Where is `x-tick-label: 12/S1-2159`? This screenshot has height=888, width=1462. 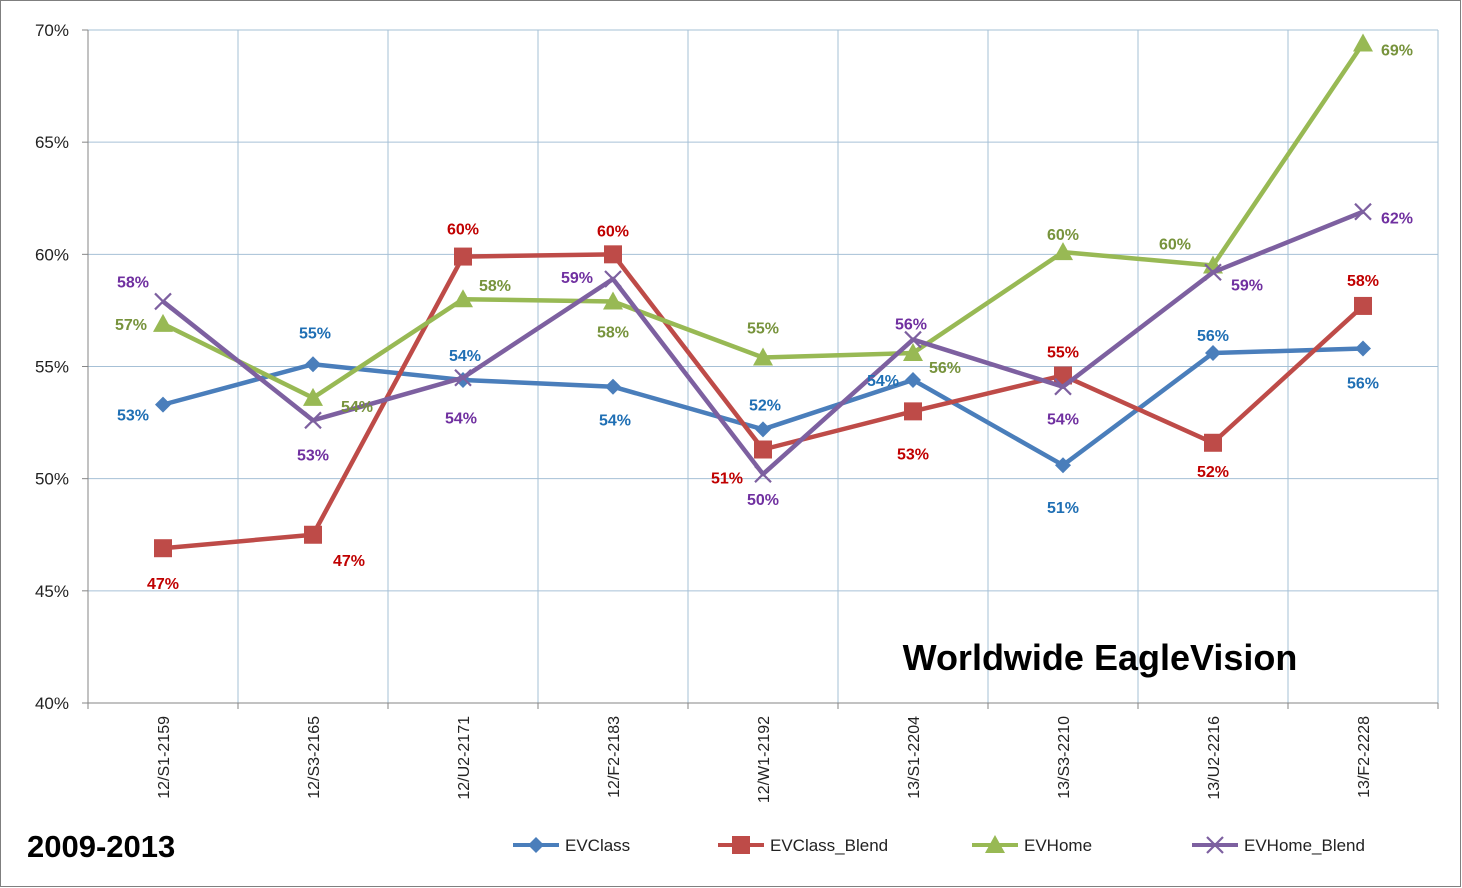
x-tick-label: 12/S1-2159 is located at coordinates (164, 757).